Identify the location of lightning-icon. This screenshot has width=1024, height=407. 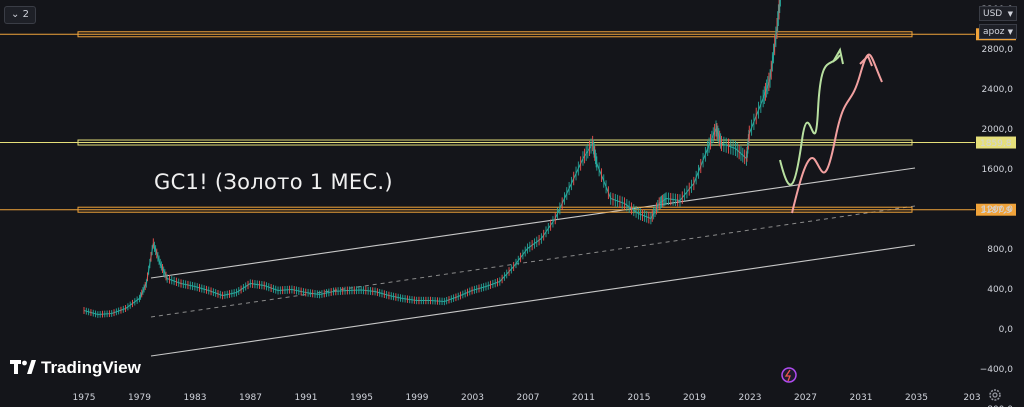
(787, 375).